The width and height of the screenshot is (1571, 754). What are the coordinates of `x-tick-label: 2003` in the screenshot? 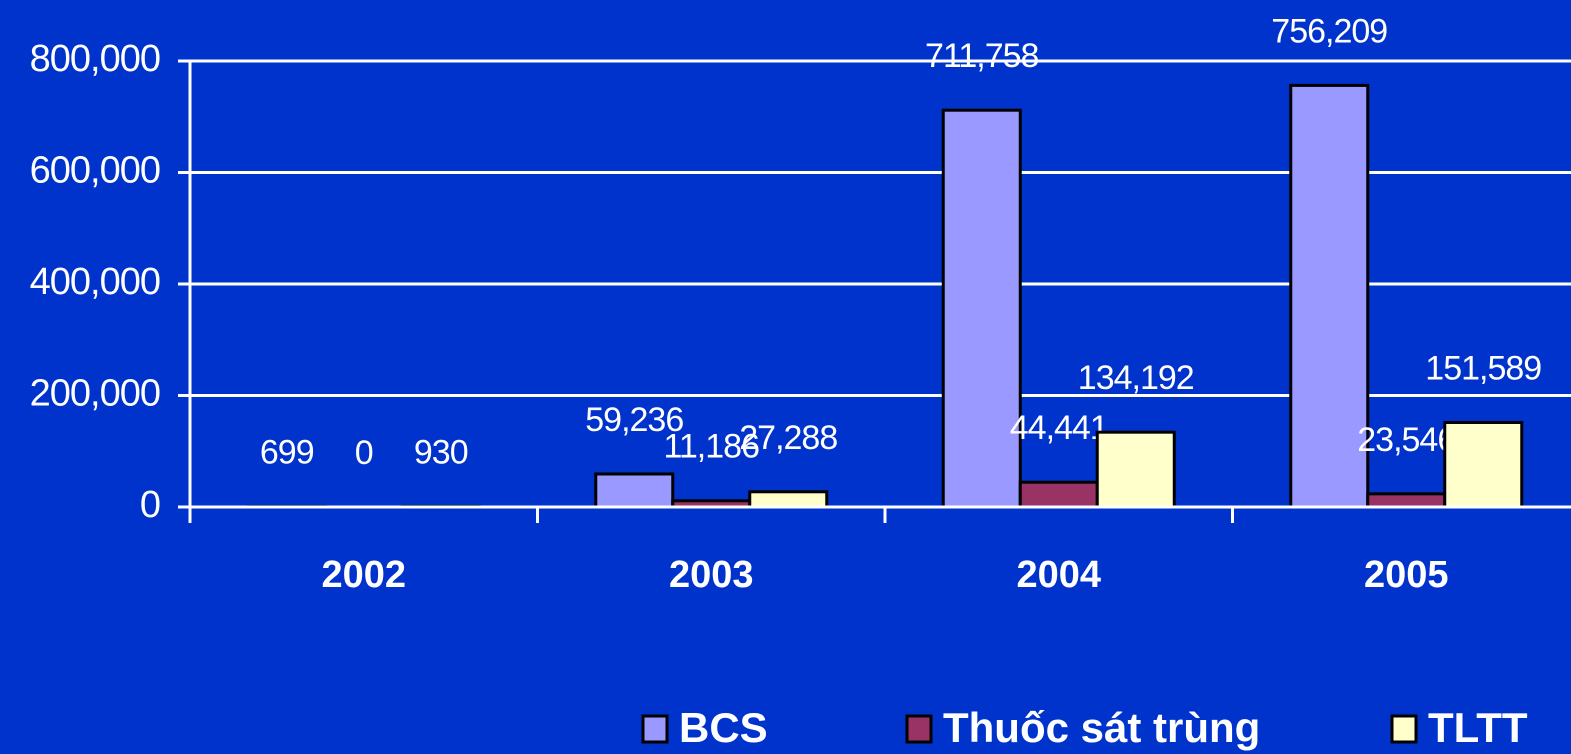 It's located at (711, 575).